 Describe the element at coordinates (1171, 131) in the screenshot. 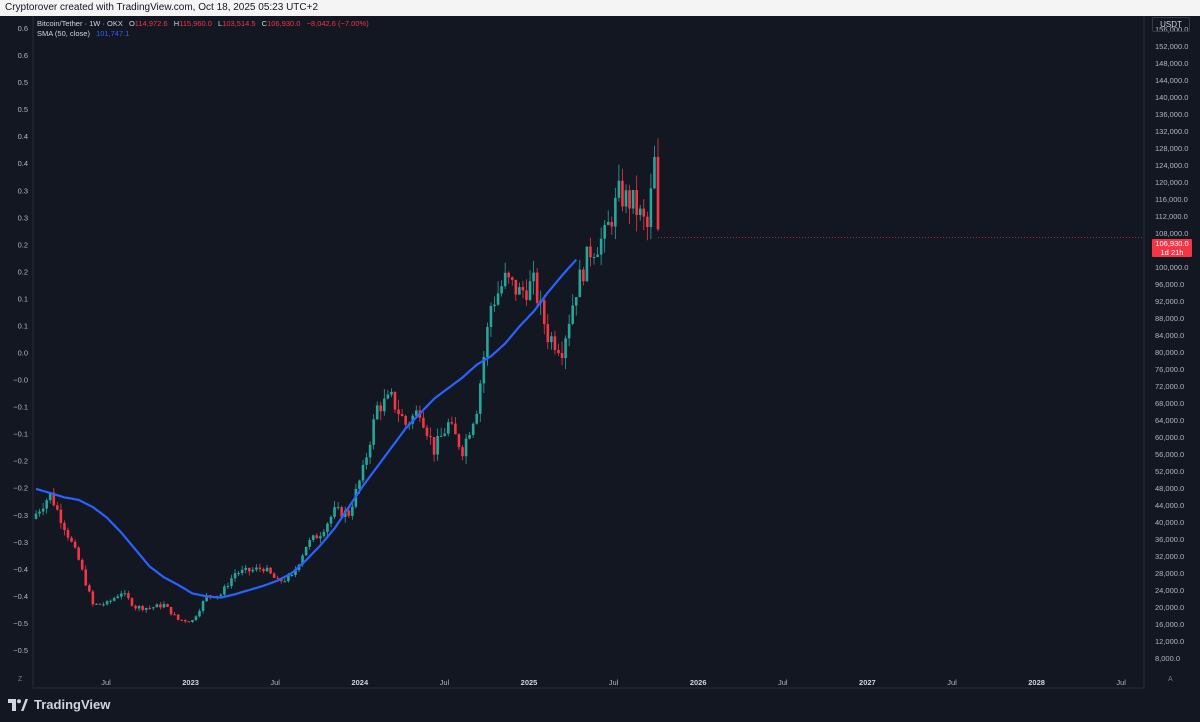

I see `right-axis-tick-label: 132,000.0` at that location.